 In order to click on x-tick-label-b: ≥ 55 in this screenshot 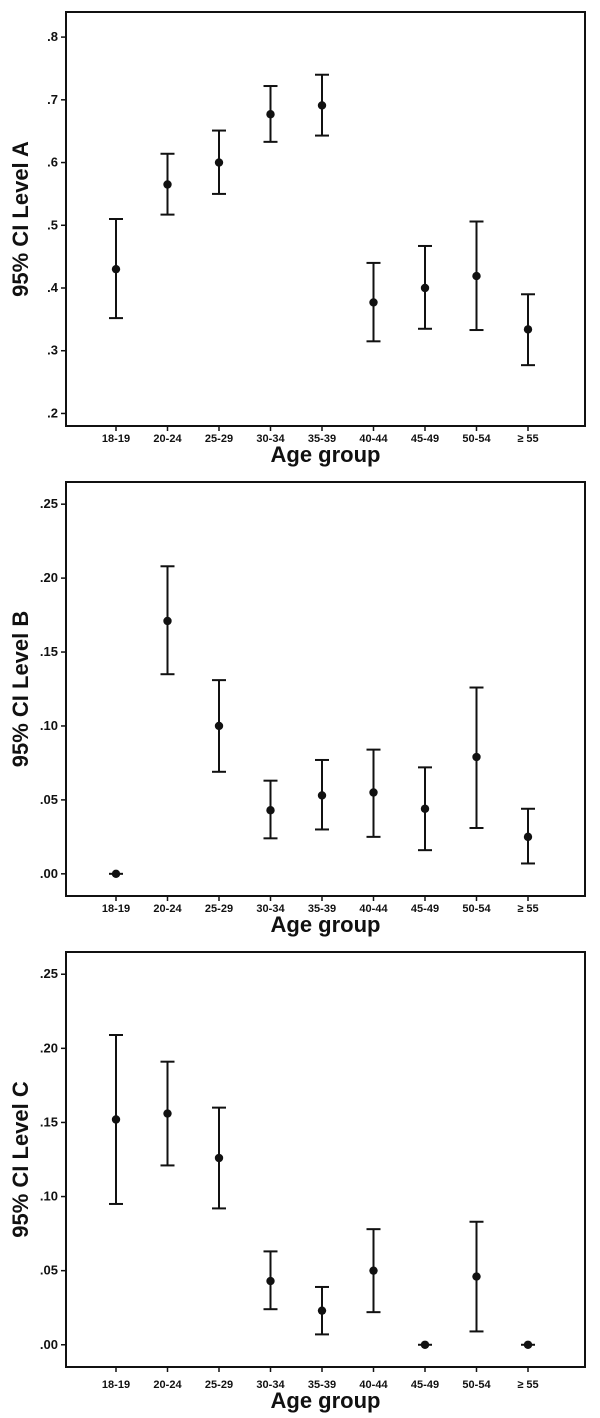, I will do `click(527, 909)`.